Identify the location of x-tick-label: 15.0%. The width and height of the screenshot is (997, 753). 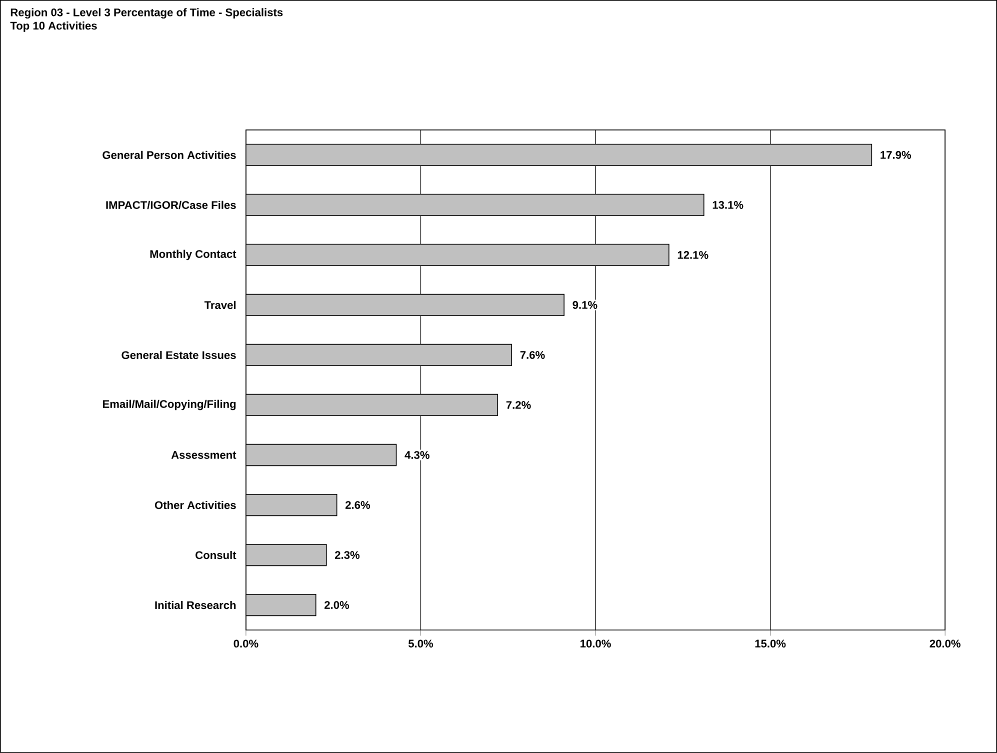
(770, 644).